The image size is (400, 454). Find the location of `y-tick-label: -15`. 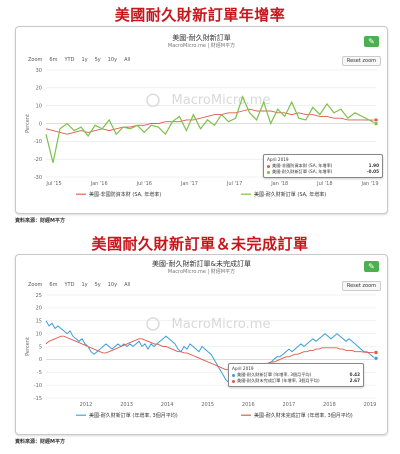

y-tick-label: -15 is located at coordinates (38, 399).